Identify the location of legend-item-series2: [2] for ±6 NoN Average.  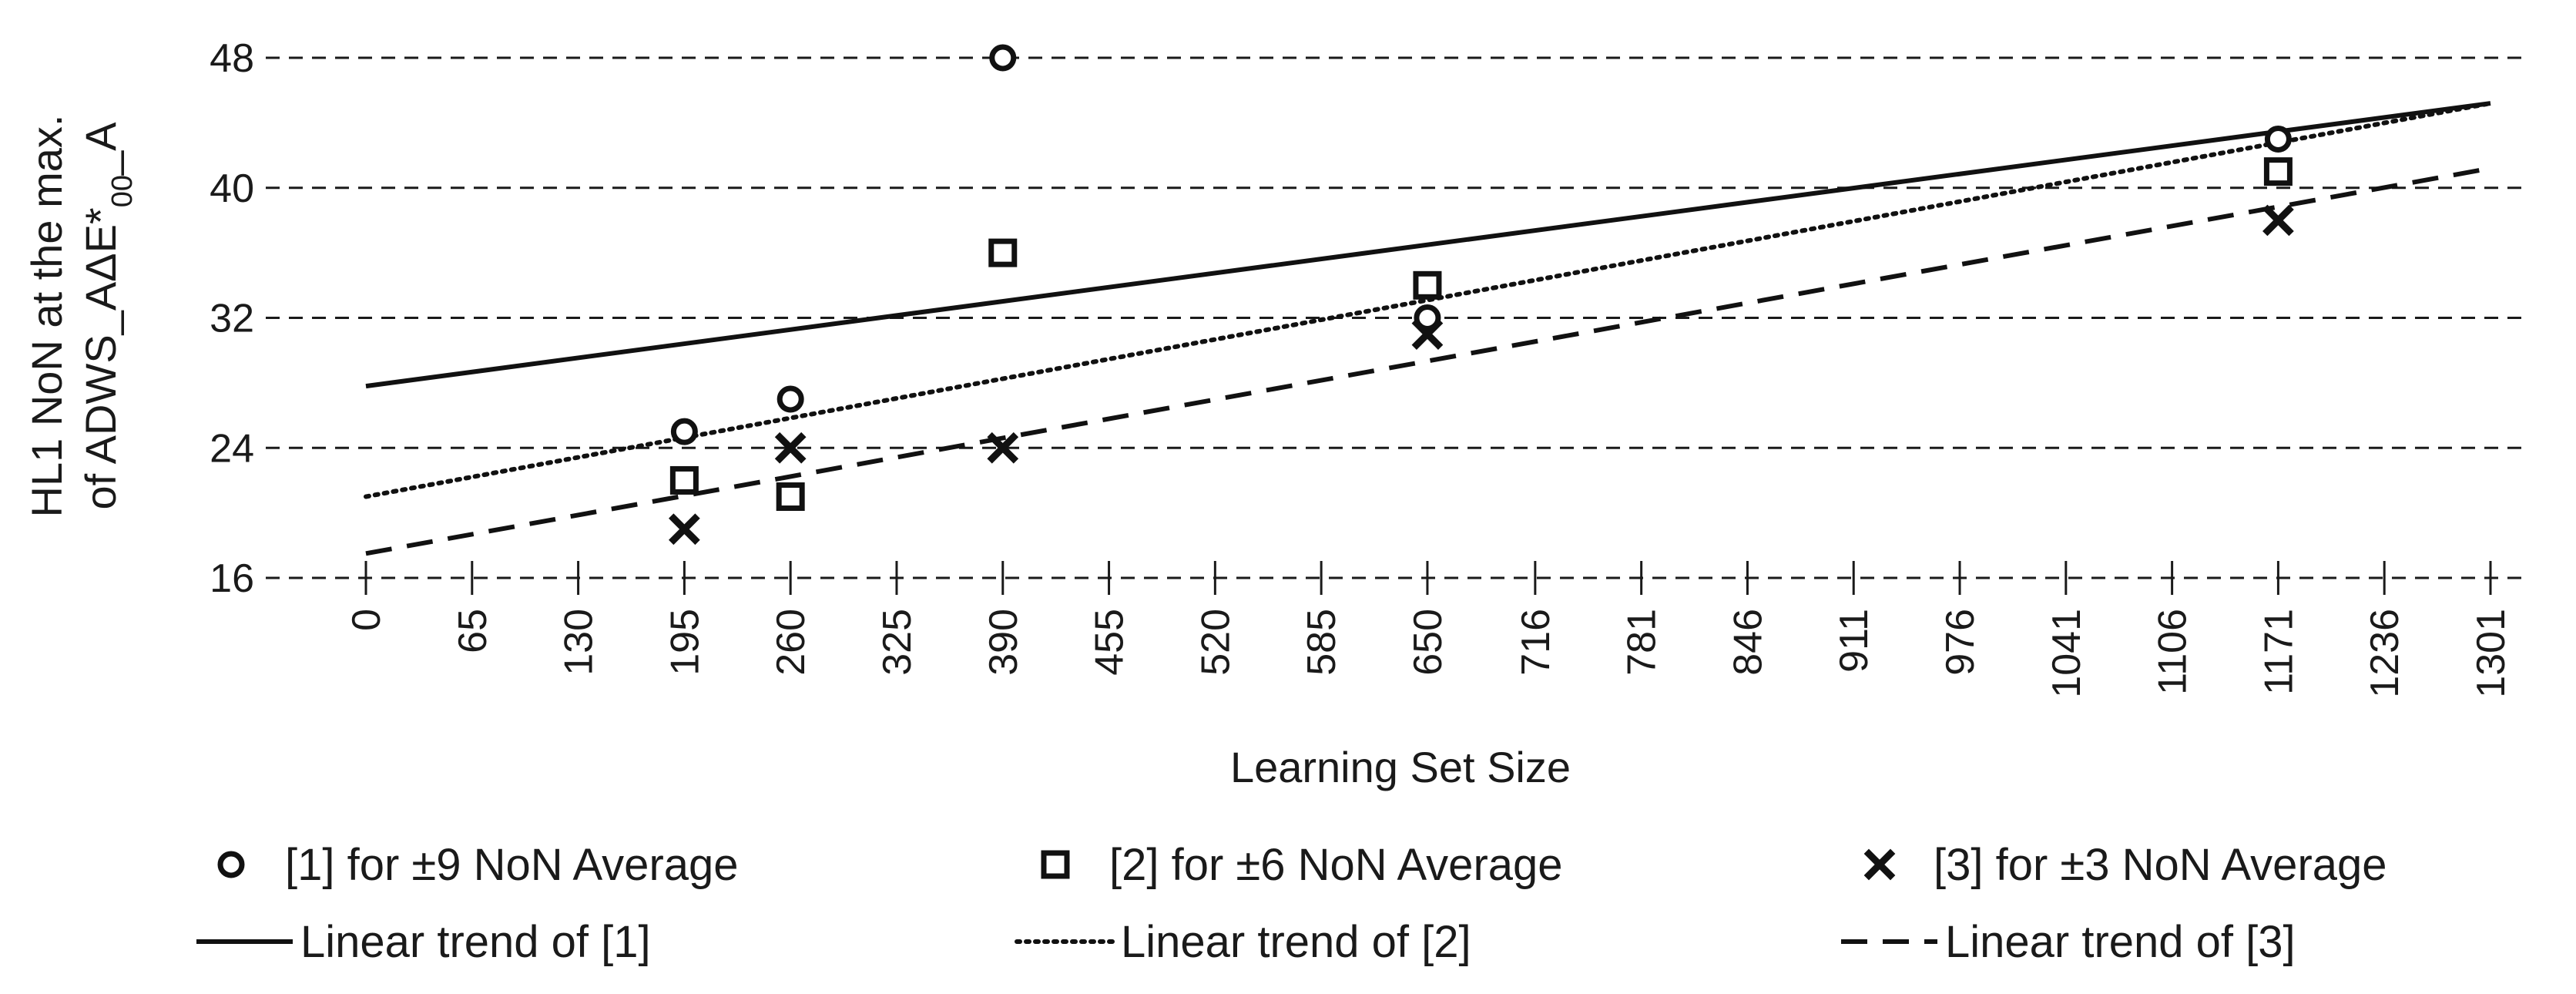
(1302, 865).